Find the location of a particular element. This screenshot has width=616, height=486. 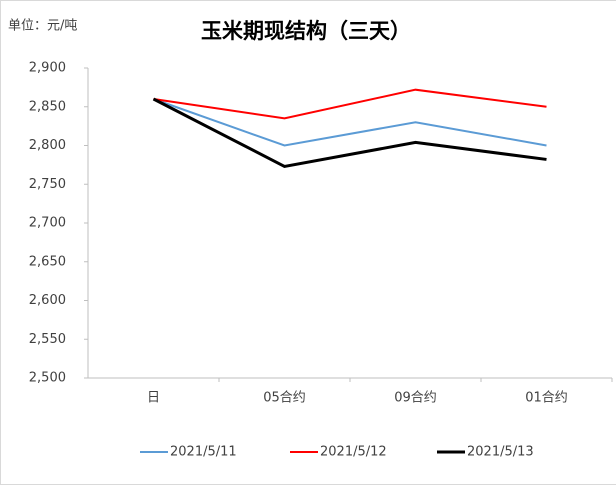

y-tick-label: 2,900 is located at coordinates (47, 68).